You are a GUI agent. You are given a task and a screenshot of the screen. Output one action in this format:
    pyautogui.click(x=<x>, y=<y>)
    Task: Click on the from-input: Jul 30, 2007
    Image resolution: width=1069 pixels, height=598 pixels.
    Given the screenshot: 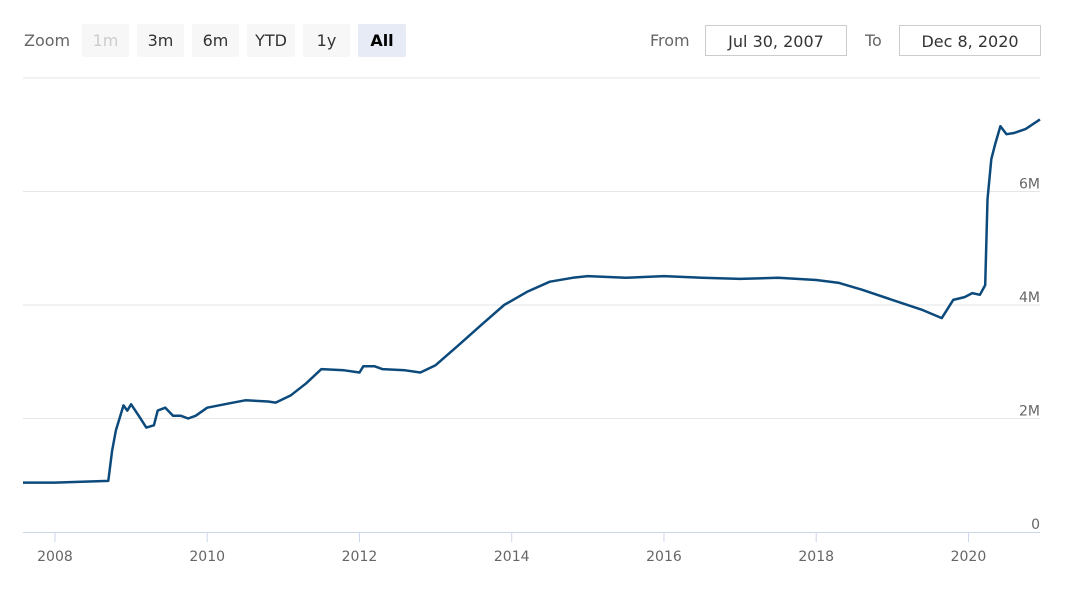 What is the action you would take?
    pyautogui.click(x=776, y=40)
    